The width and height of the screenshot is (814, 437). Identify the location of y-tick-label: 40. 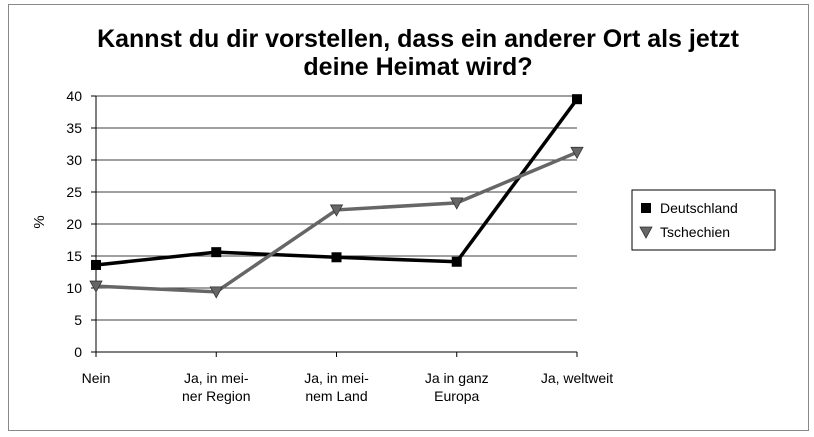
(74, 96).